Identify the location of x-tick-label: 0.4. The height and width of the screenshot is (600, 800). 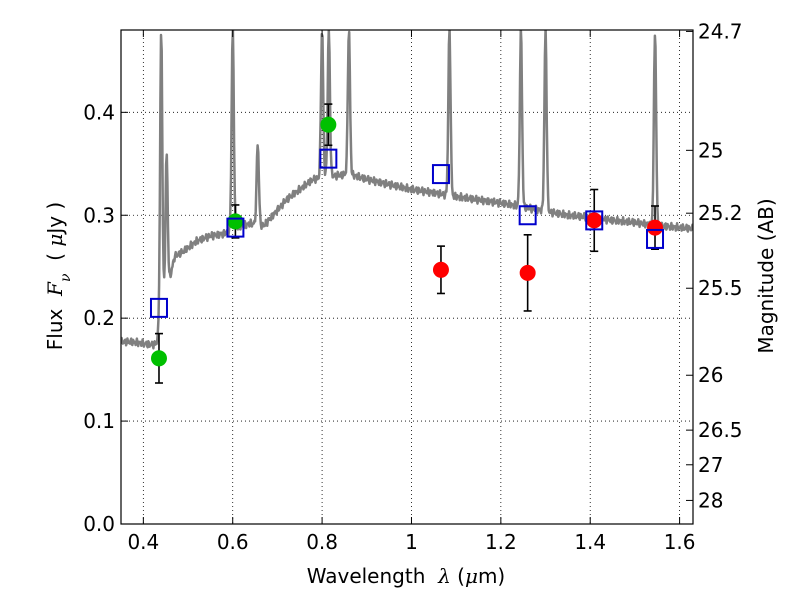
(143, 542).